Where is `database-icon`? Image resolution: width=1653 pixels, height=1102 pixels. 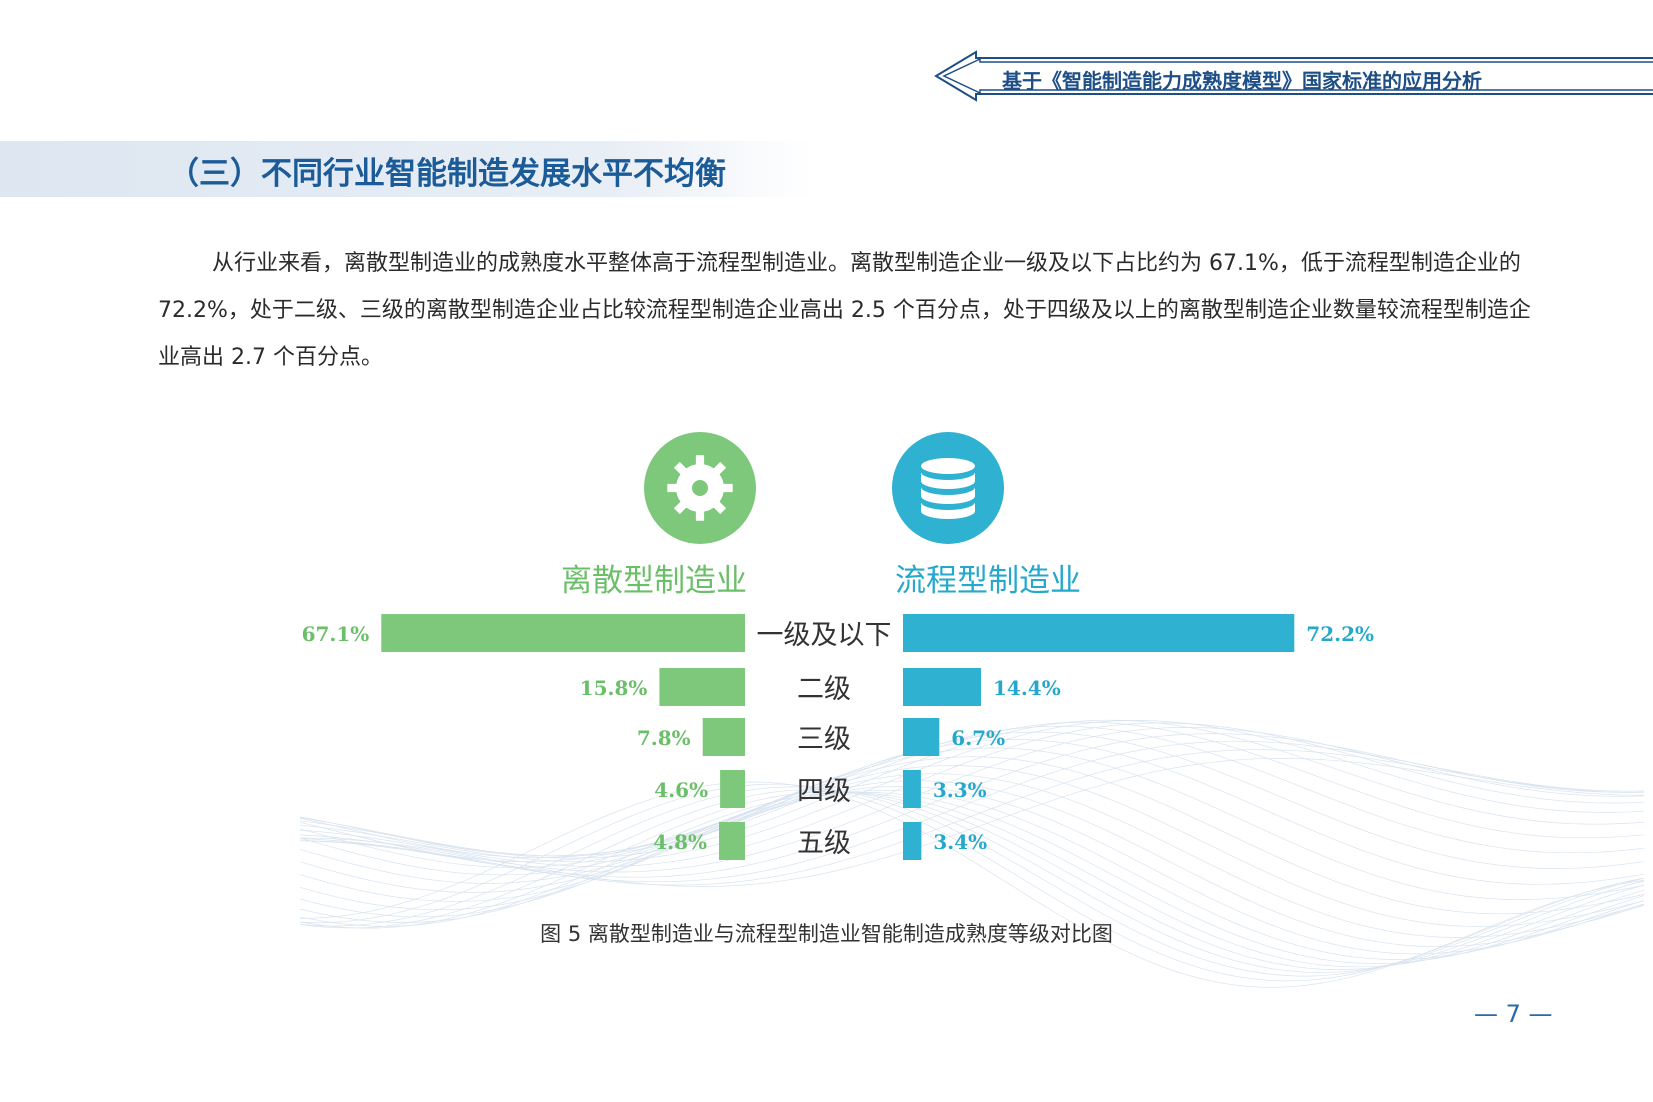 database-icon is located at coordinates (948, 488).